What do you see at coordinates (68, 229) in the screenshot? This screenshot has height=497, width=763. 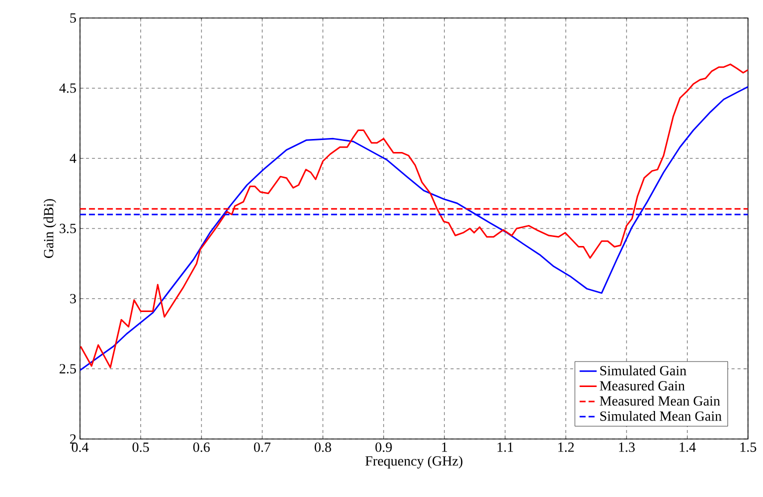 I see `y-tick-label: 3.5` at bounding box center [68, 229].